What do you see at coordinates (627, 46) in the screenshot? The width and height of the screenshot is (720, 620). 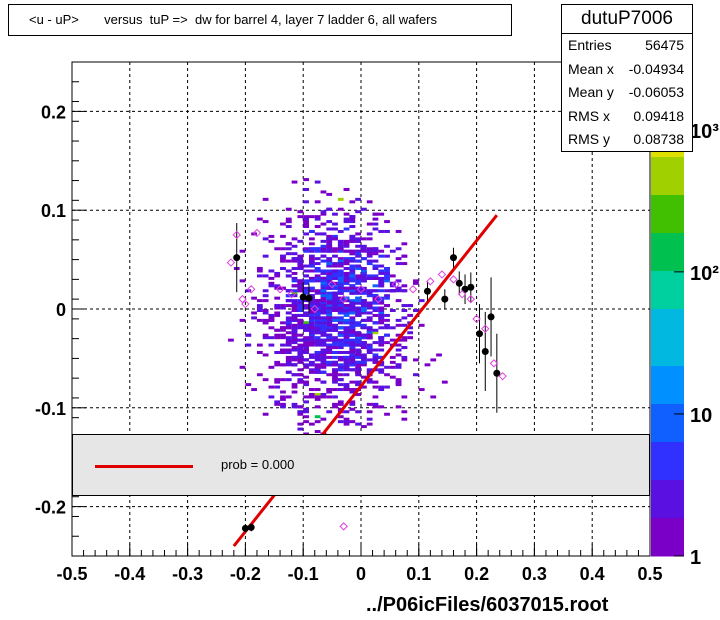 I see `stats-row: Entries 56475` at bounding box center [627, 46].